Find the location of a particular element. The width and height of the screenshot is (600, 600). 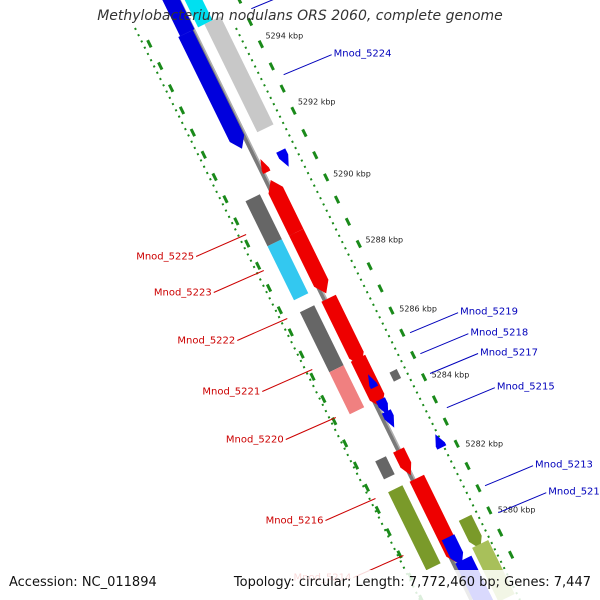

gene-label-red: Mnod_5220 is located at coordinates (255, 439).